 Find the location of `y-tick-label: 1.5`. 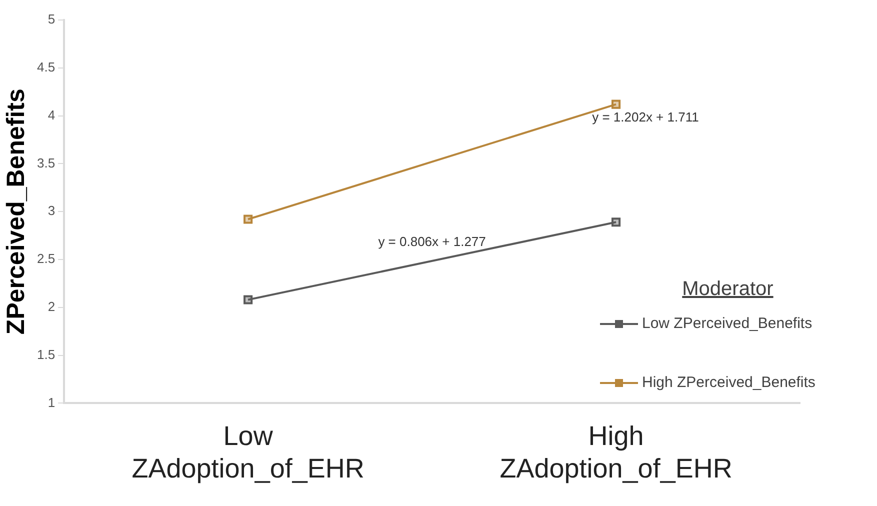

y-tick-label: 1.5 is located at coordinates (46, 354).